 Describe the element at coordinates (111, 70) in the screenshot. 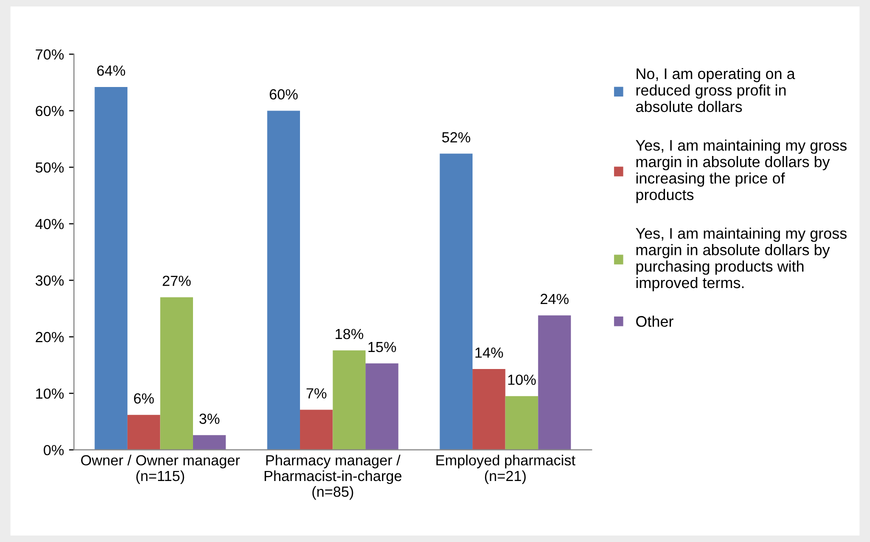

I see `data-label: 64%` at that location.